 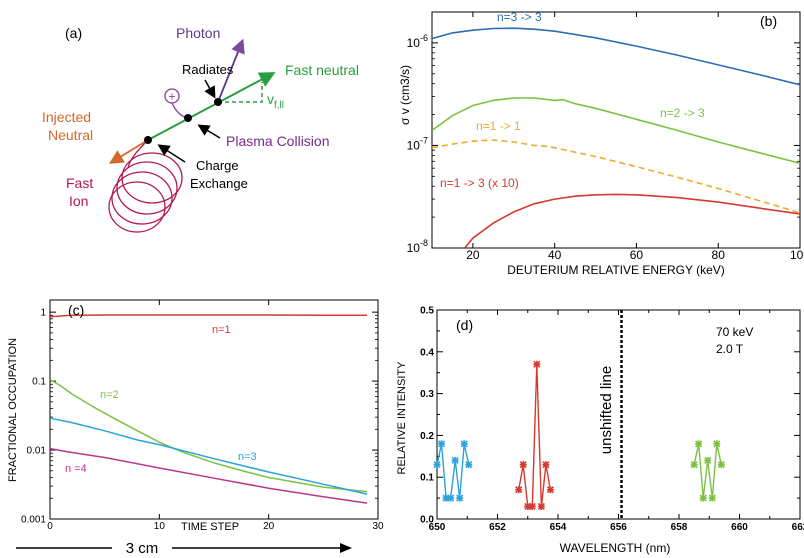 I want to click on x-tick-label: 654, so click(x=558, y=527).